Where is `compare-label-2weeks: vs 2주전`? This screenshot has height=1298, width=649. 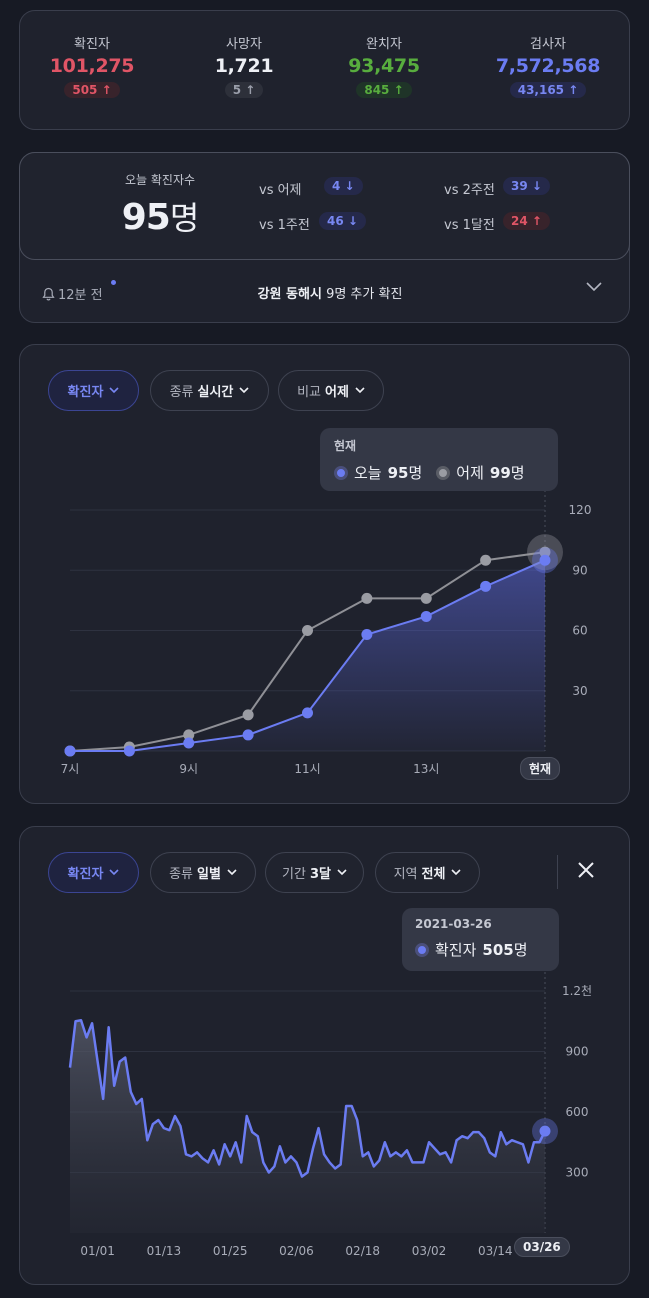
compare-label-2weeks: vs 2주전 is located at coordinates (469, 190).